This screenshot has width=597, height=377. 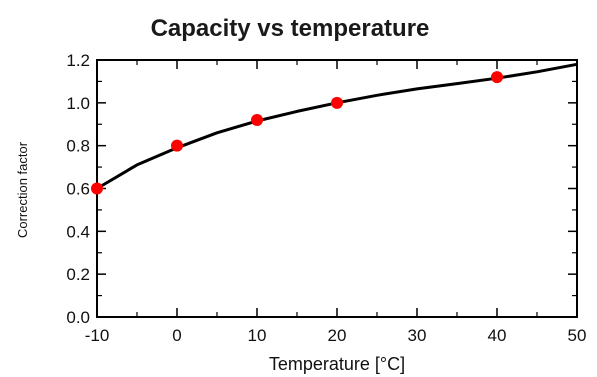 I want to click on y-tick-label: 1.2, so click(x=78, y=60).